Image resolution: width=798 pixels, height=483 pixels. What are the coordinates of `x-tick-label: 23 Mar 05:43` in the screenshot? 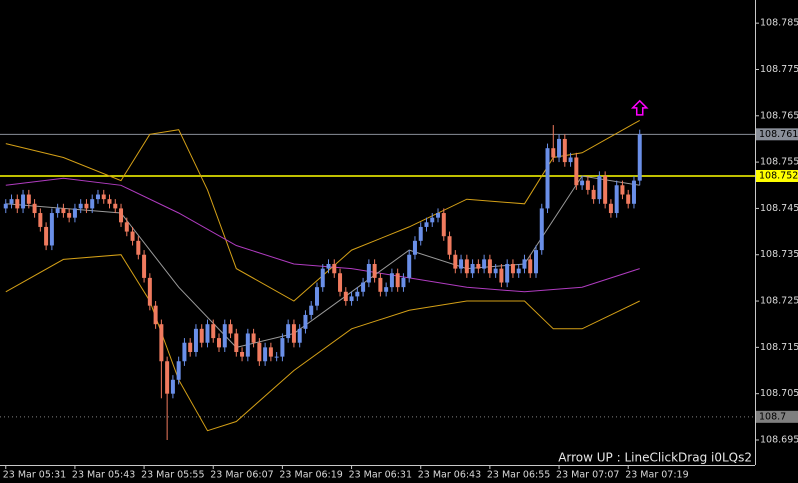 It's located at (103, 475).